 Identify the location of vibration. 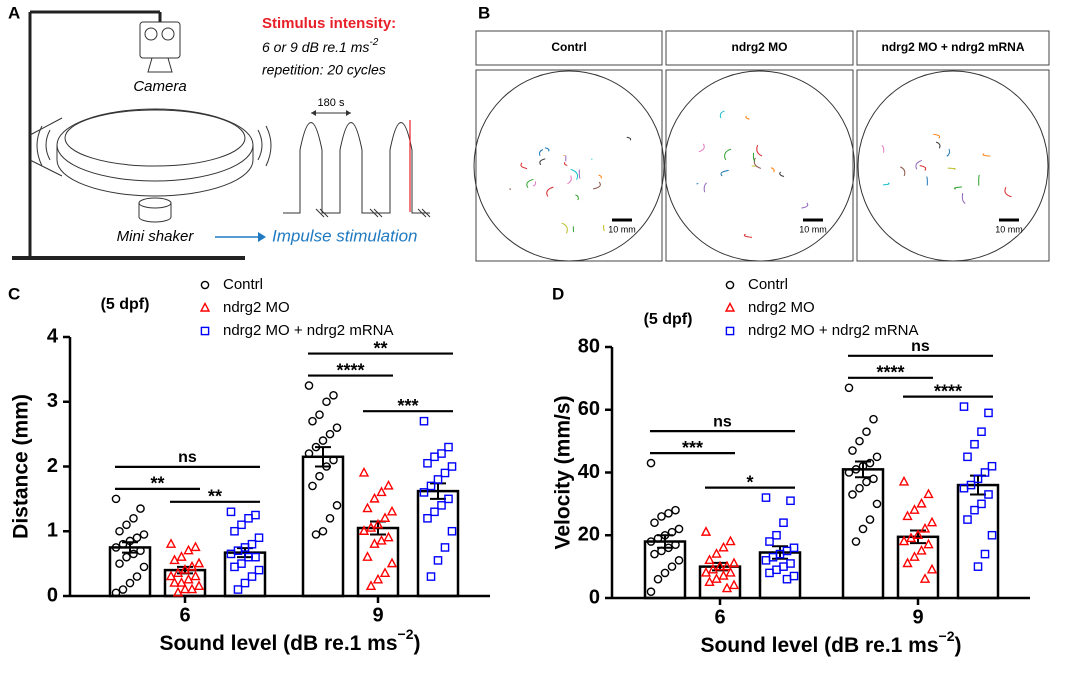
(154, 146).